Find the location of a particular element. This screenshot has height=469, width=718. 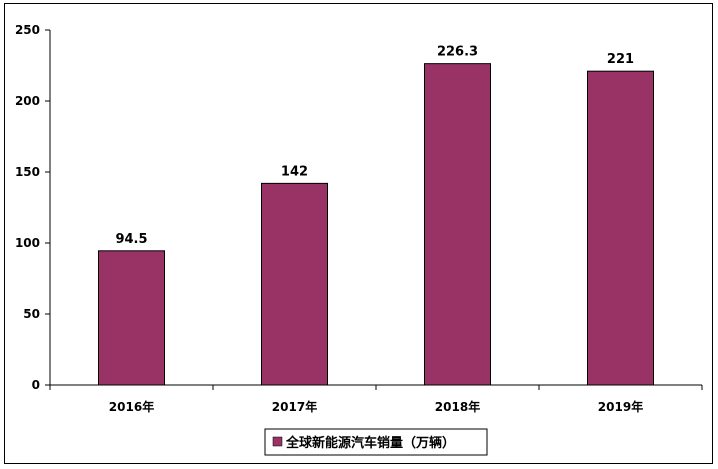

y-tick-label: 100 is located at coordinates (27, 243).